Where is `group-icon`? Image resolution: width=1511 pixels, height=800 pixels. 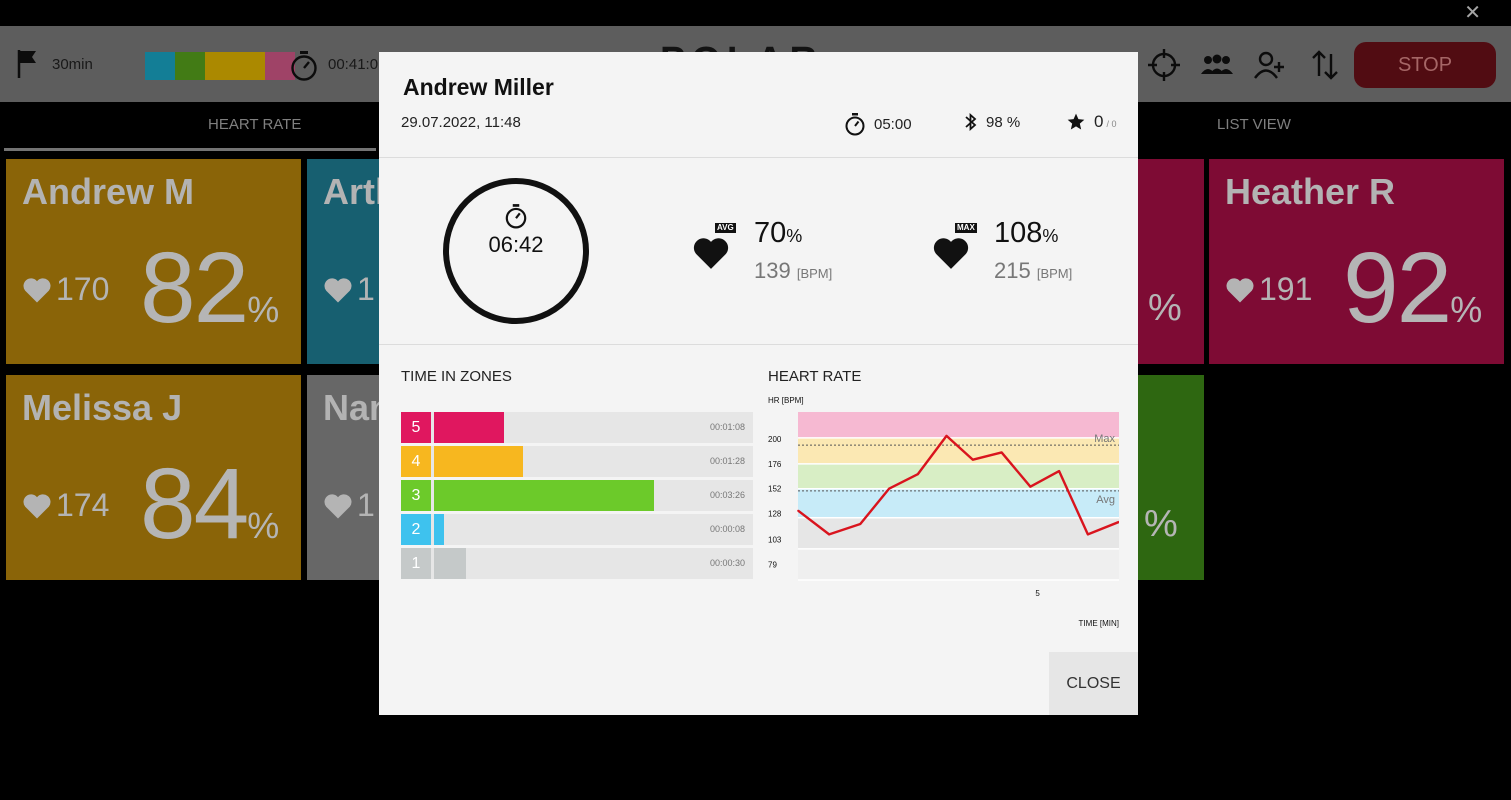
group-icon is located at coordinates (1217, 67).